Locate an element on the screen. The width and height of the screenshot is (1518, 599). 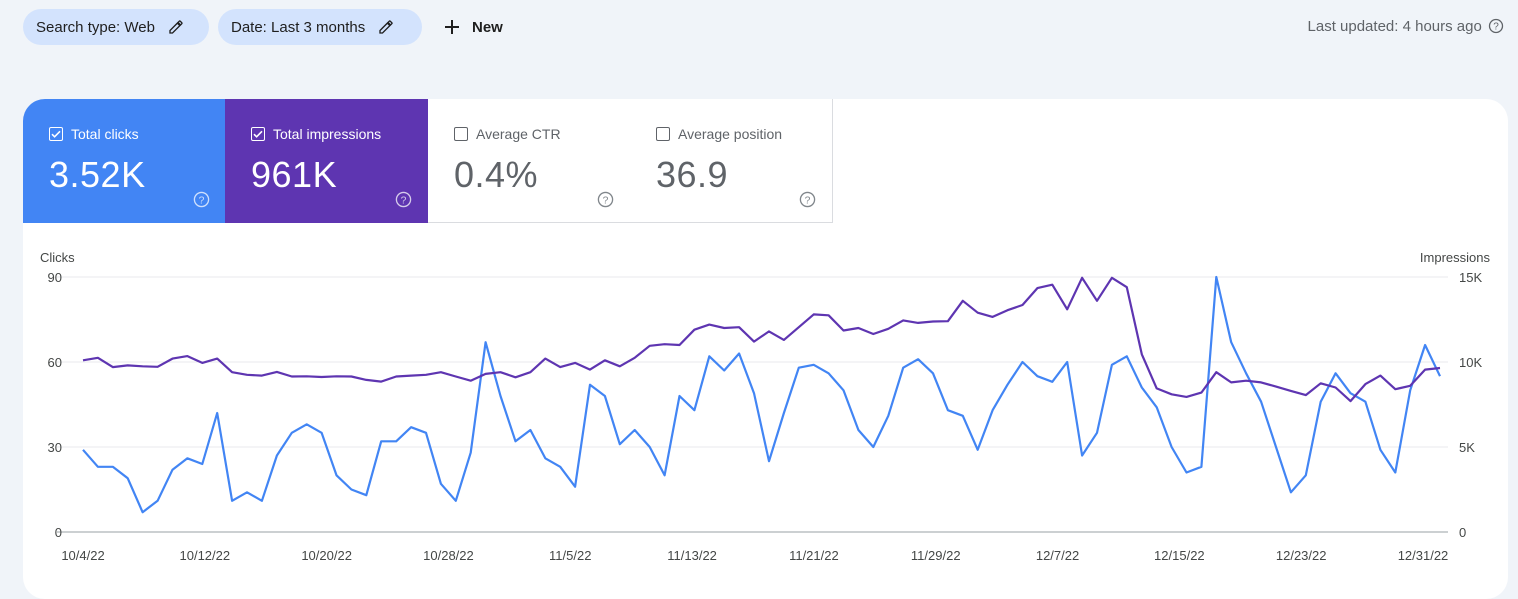
metric-label: Total impressions is located at coordinates (327, 134).